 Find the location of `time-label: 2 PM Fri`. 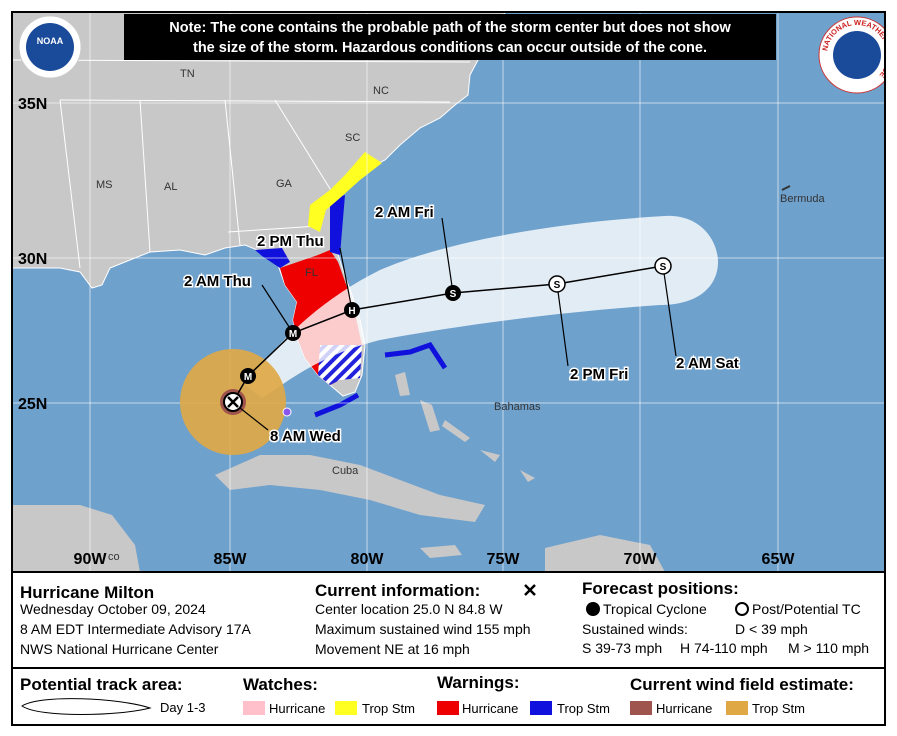

time-label: 2 PM Fri is located at coordinates (599, 374).